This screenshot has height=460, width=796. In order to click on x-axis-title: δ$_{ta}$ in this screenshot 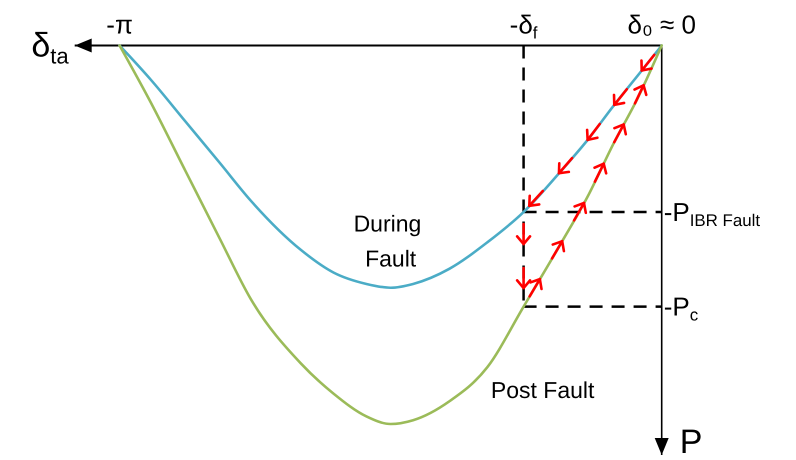, I will do `click(50, 47)`.